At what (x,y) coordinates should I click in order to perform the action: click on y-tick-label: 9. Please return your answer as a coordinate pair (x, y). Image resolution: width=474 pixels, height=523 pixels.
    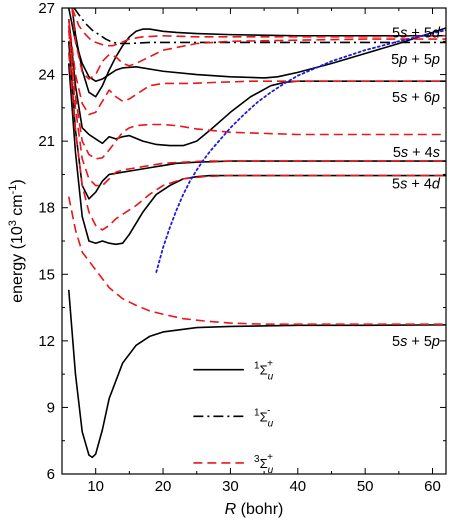
    Looking at the image, I should click on (51, 407).